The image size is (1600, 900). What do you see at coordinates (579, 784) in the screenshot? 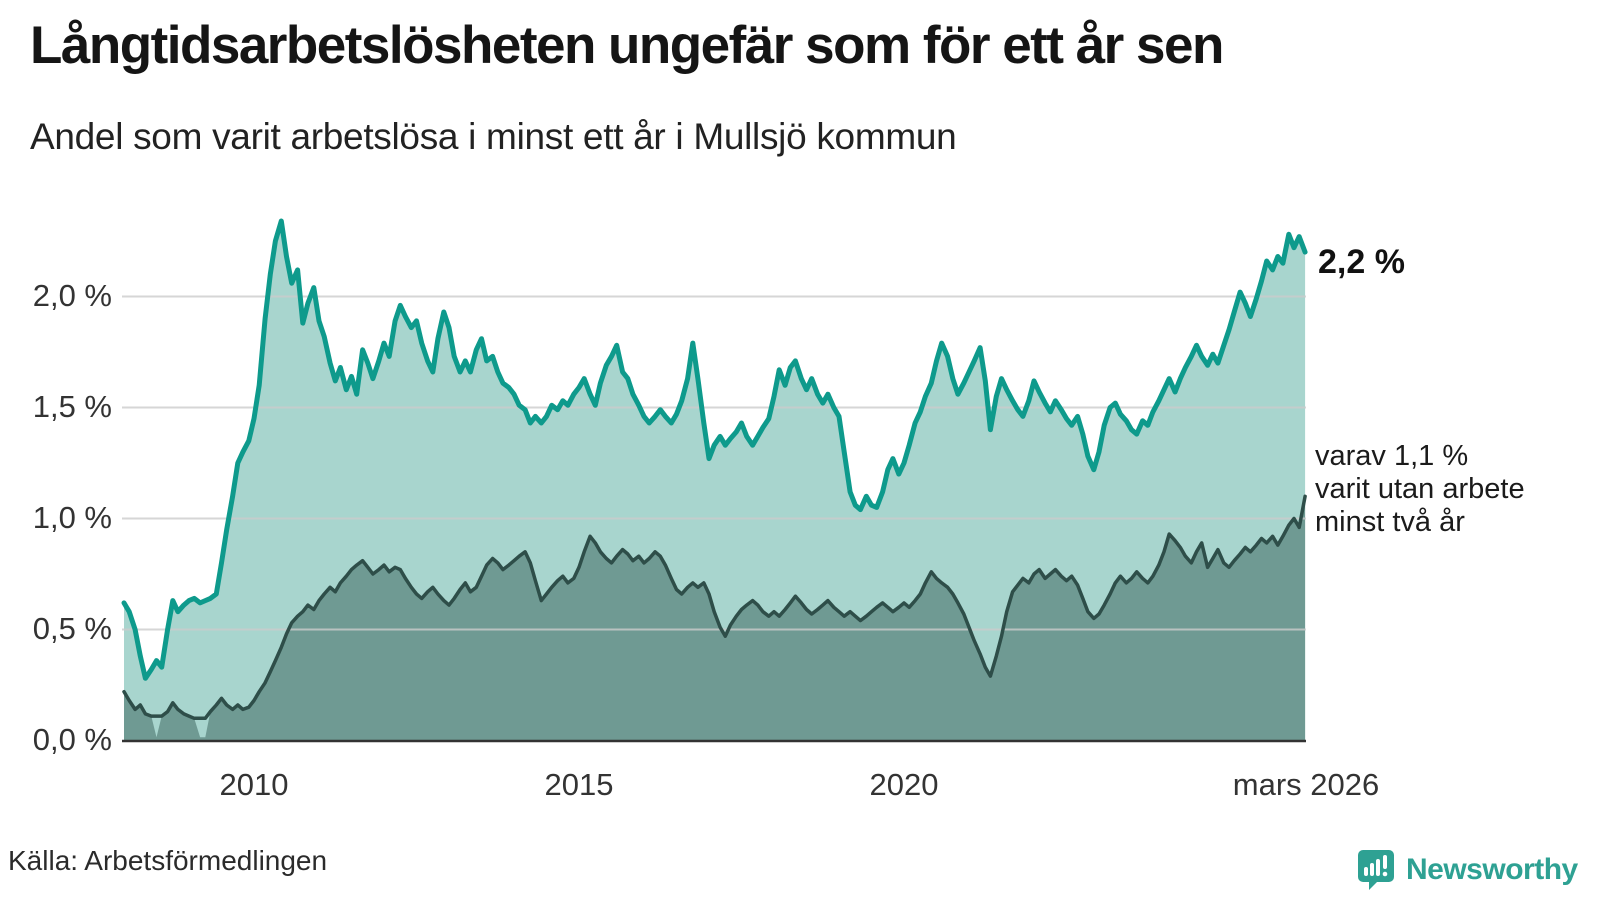
I see `x-tick-2015: 2015` at bounding box center [579, 784].